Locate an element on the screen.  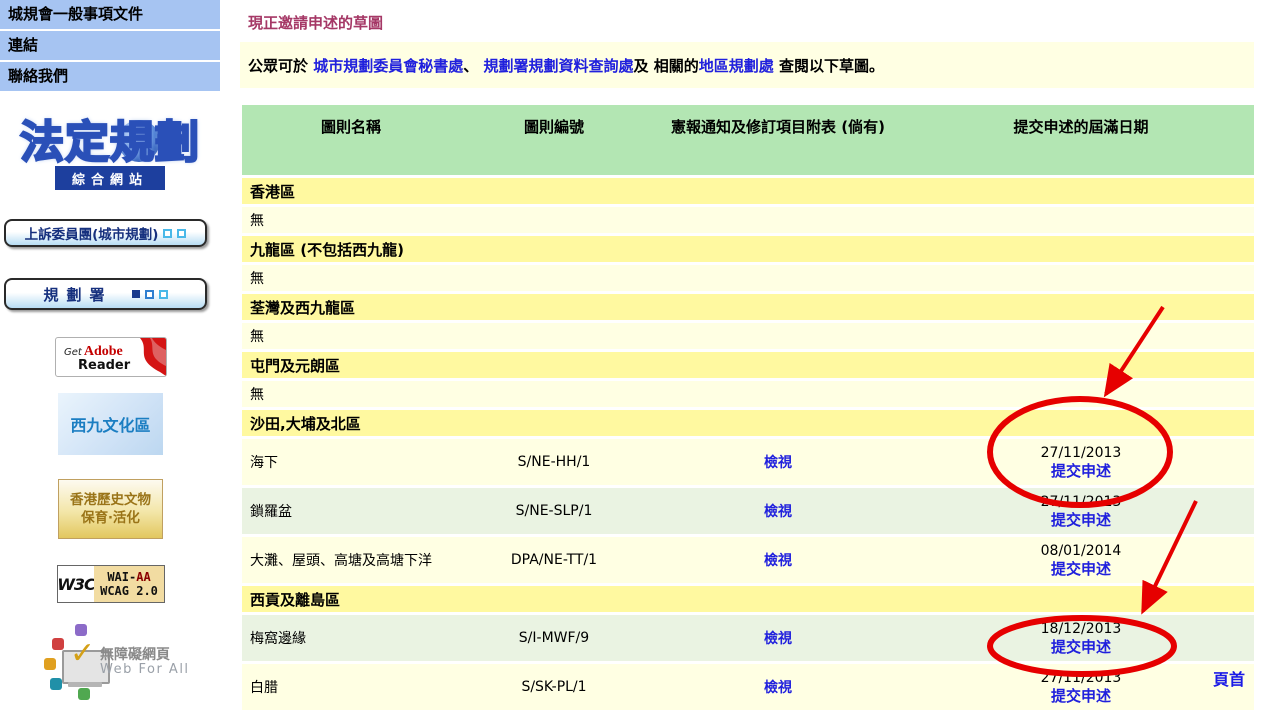
column-header: 圖則名稱 is located at coordinates (351, 141).